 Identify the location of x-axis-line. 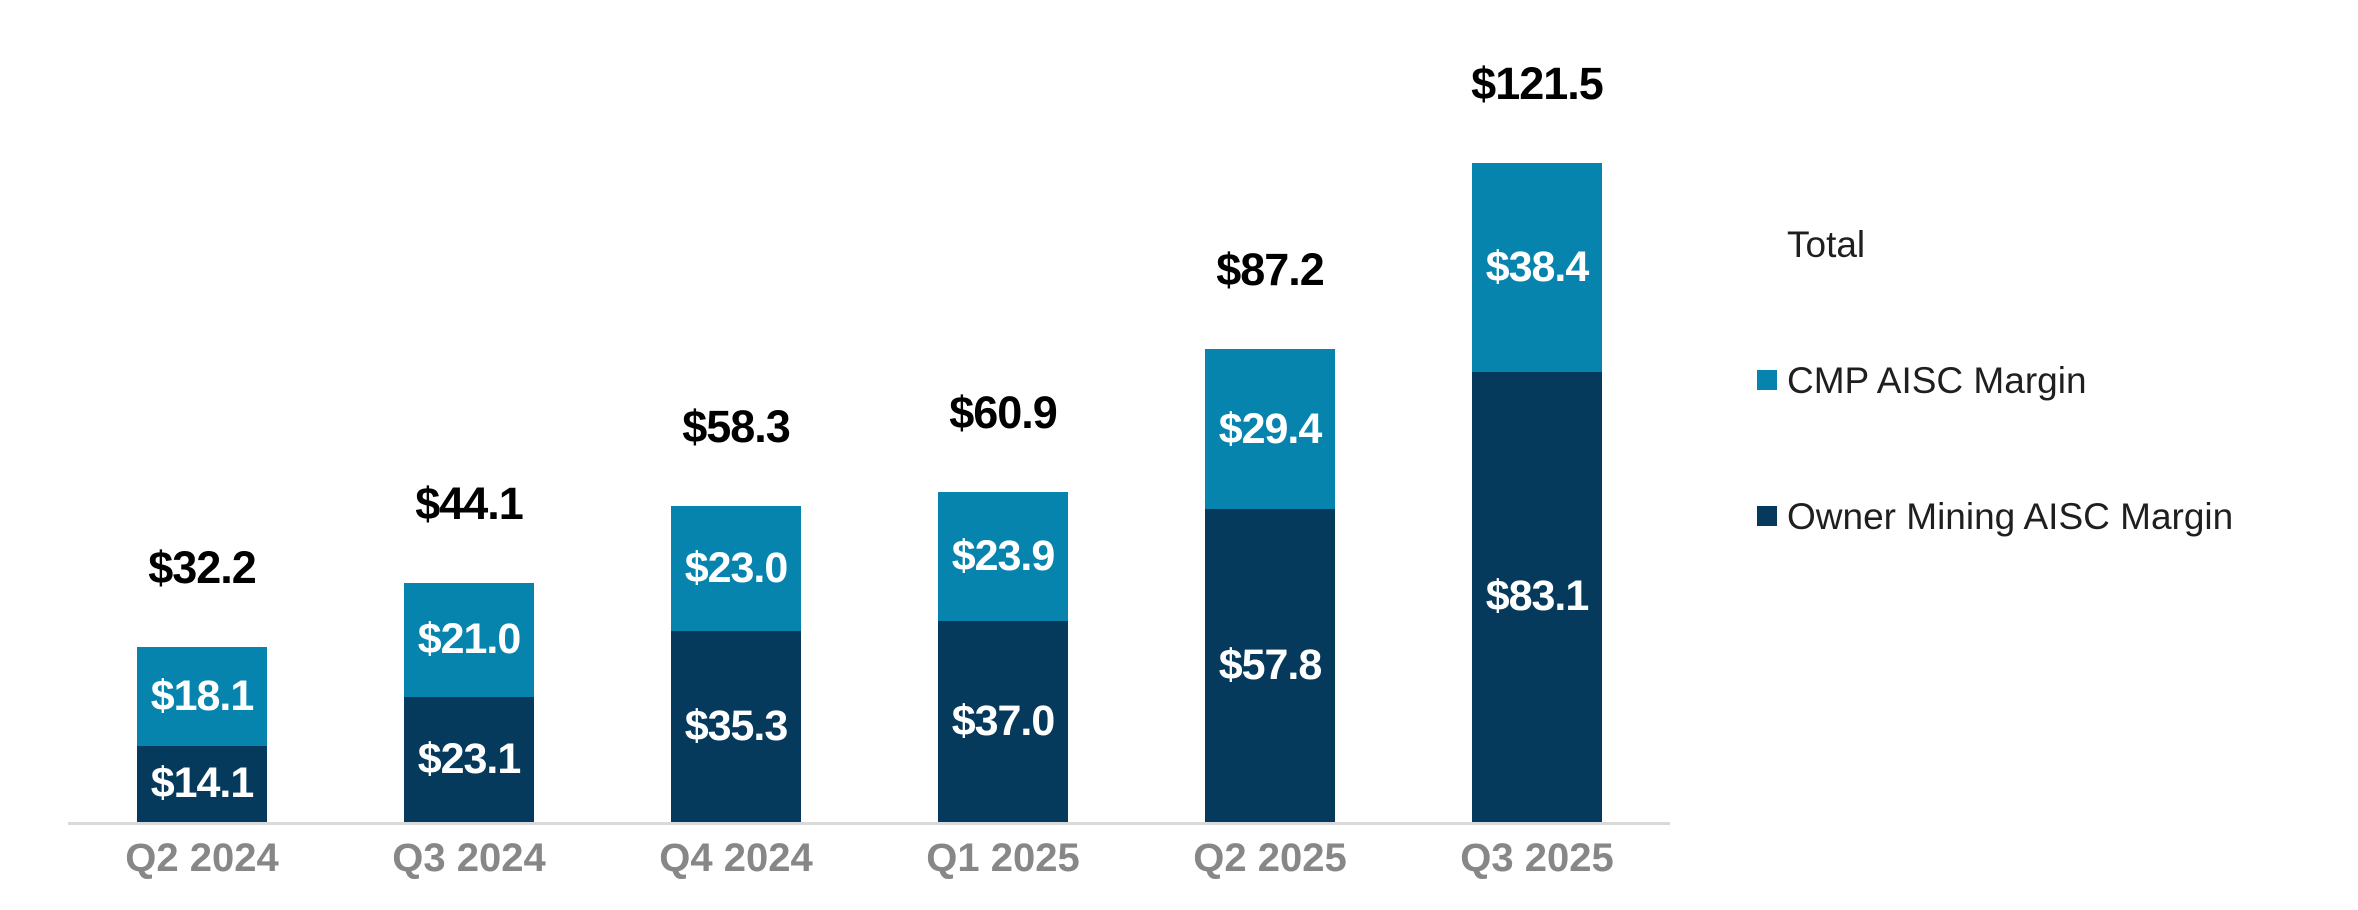
(869, 823).